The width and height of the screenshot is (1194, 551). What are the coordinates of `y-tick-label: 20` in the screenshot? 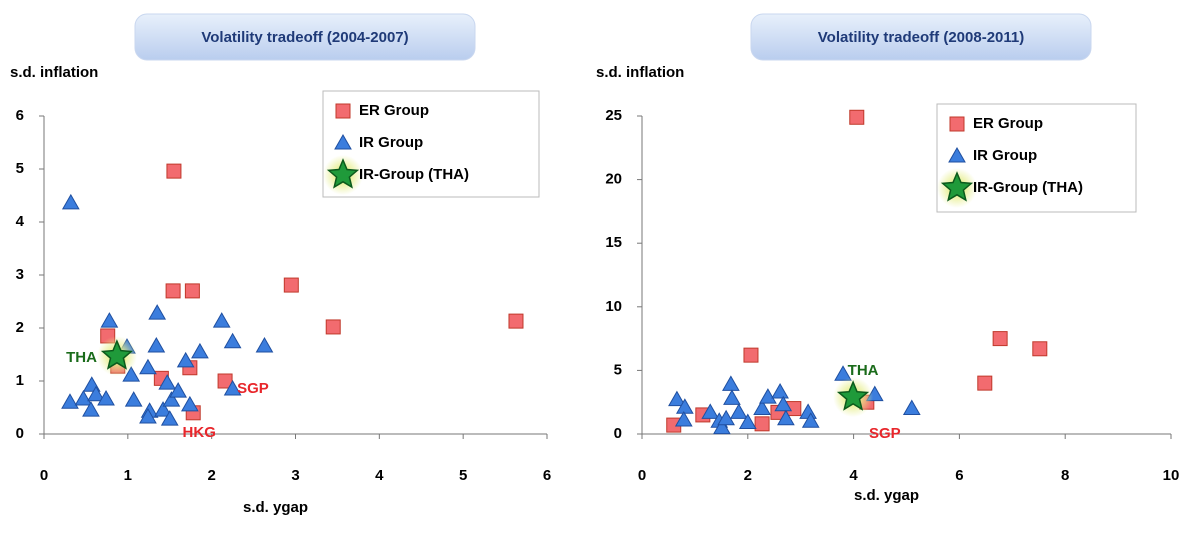 It's located at (613, 179).